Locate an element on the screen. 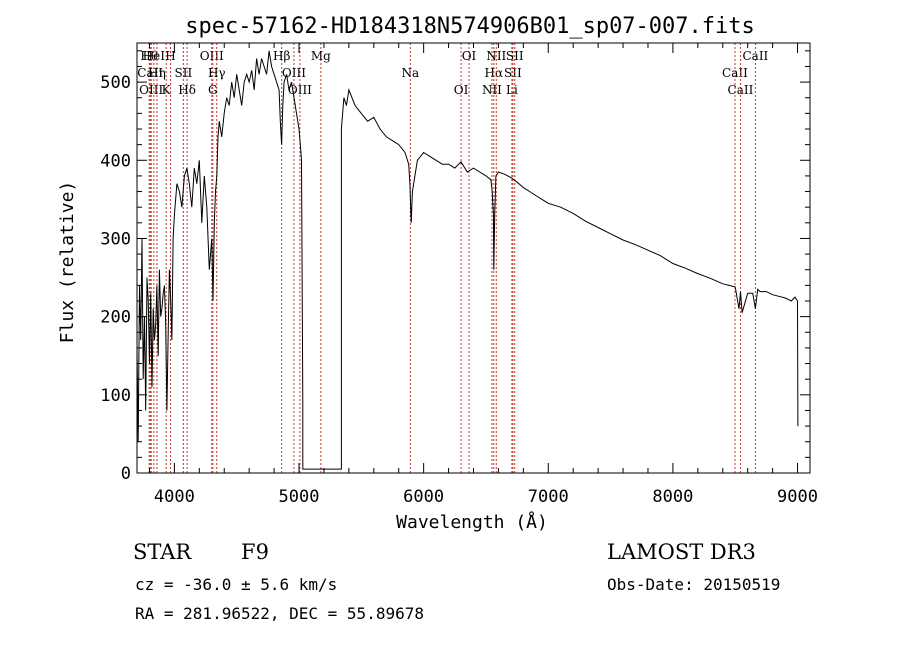 The image size is (900, 649). line-marker-label: Na is located at coordinates (410, 73).